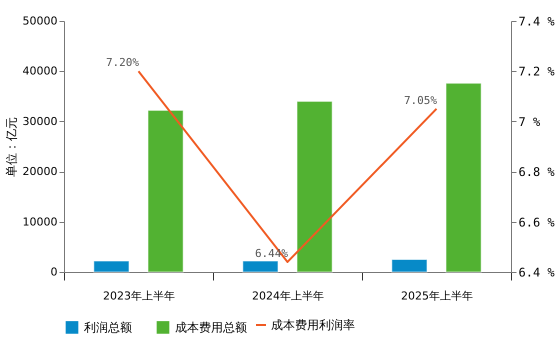 The image size is (560, 346). I want to click on data-label: 7.05%, so click(421, 100).